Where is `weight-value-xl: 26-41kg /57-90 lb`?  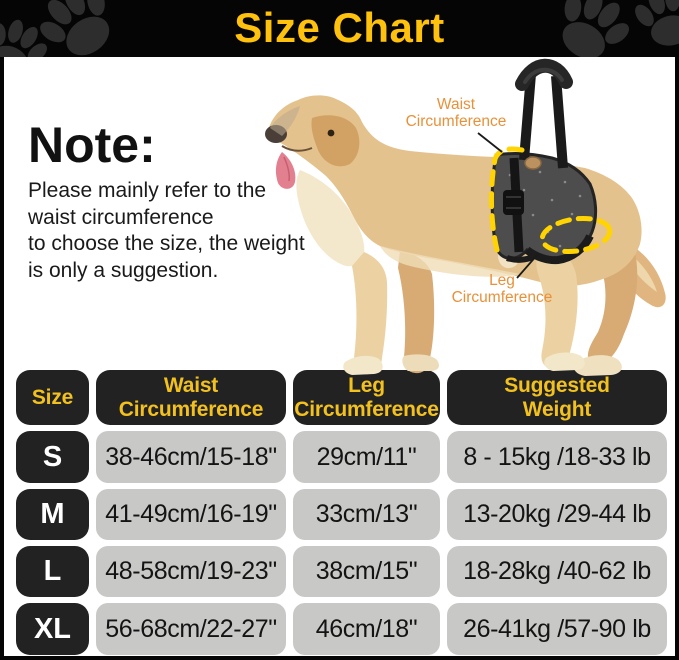 weight-value-xl: 26-41kg /57-90 lb is located at coordinates (557, 629).